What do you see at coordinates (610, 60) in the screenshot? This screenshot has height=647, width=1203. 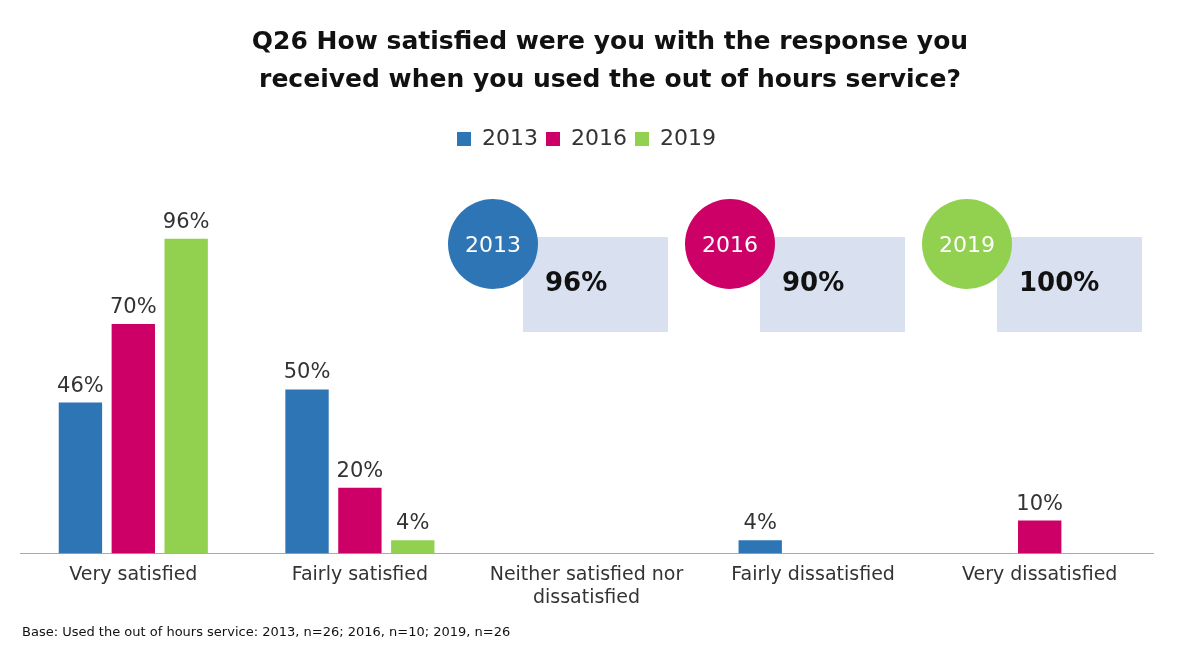 I see `chart-title: Q26 How satisfied were you with the response you received when you used the out of hours service?` at bounding box center [610, 60].